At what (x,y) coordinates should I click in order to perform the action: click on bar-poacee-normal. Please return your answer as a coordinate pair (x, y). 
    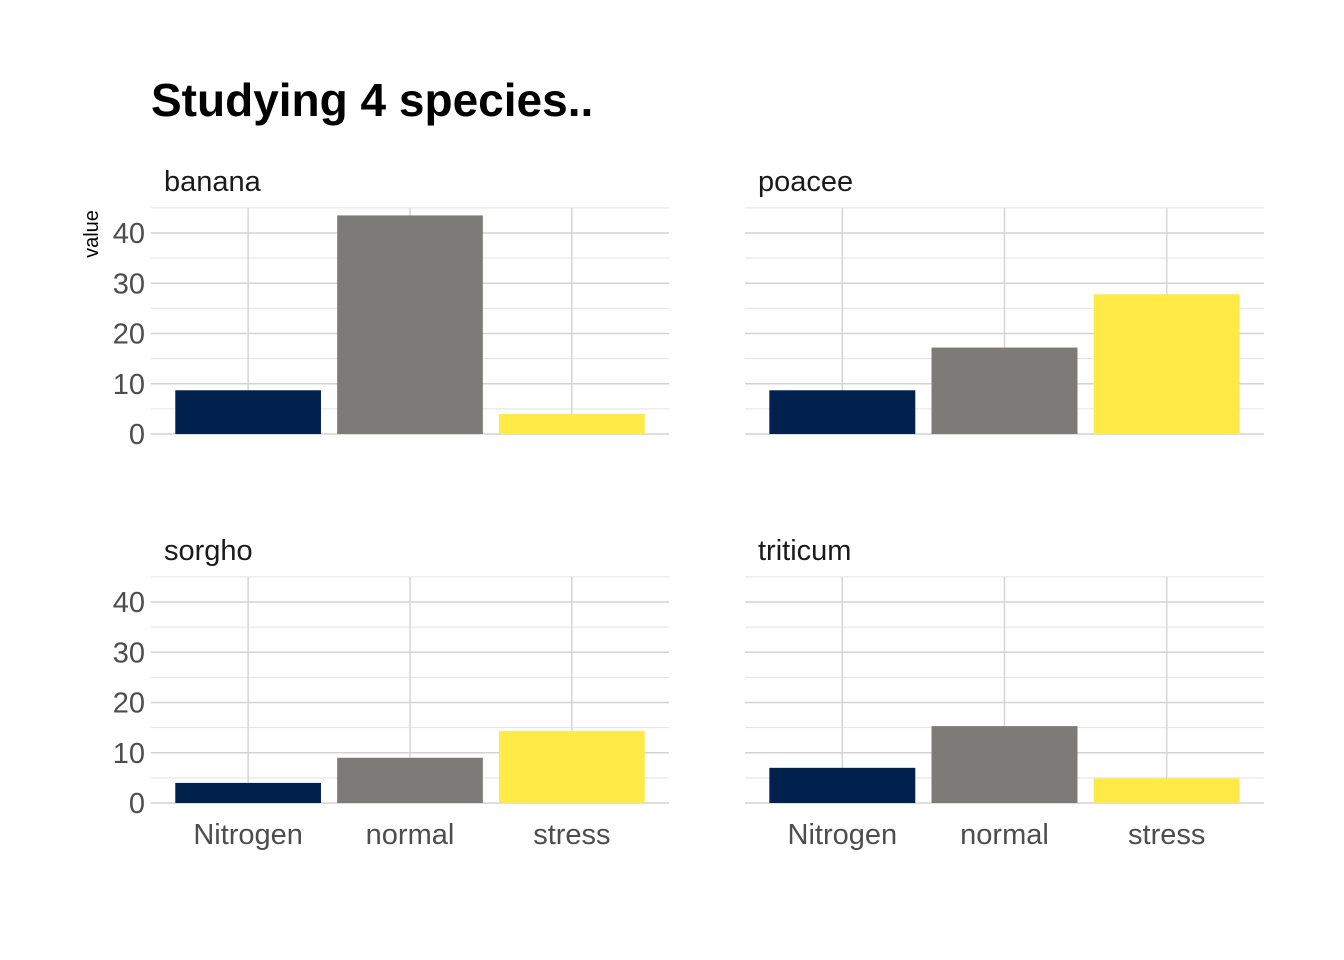
    Looking at the image, I should click on (1004, 390).